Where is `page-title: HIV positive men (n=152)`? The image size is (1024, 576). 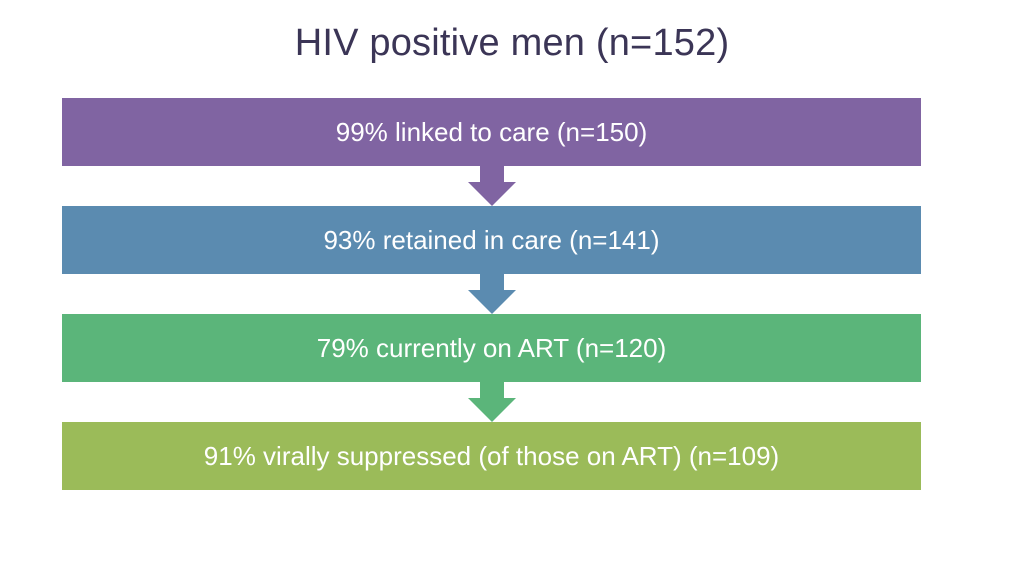 page-title: HIV positive men (n=152) is located at coordinates (512, 43).